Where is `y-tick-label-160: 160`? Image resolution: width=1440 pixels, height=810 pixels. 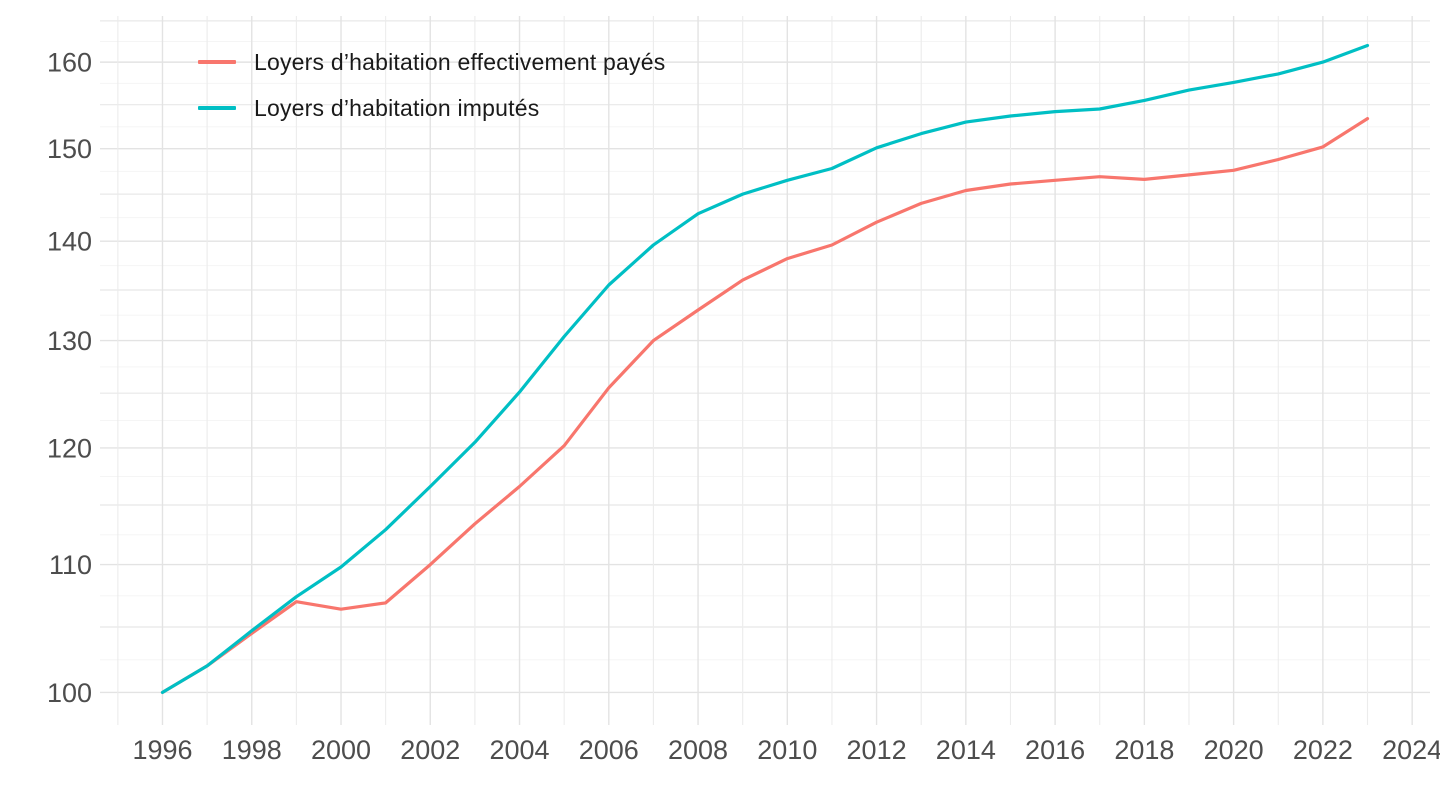
y-tick-label-160: 160 is located at coordinates (69, 63).